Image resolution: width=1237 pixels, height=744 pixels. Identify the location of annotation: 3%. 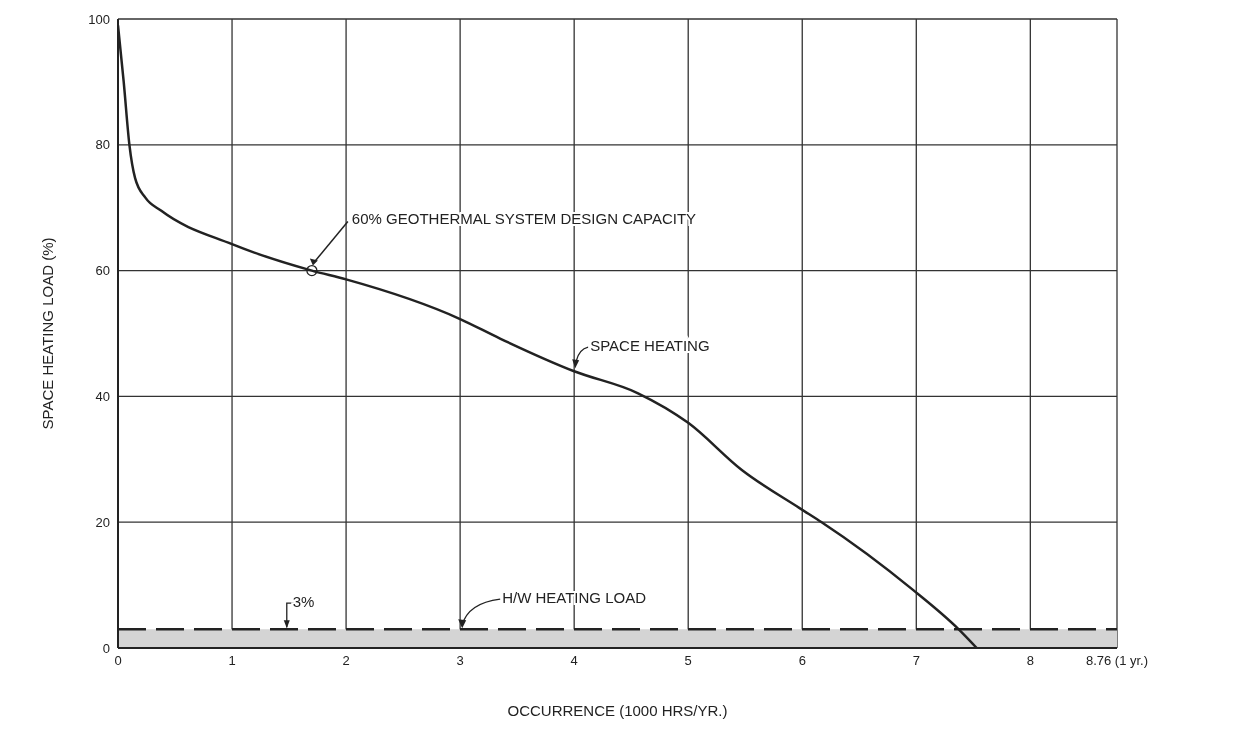
(303, 602).